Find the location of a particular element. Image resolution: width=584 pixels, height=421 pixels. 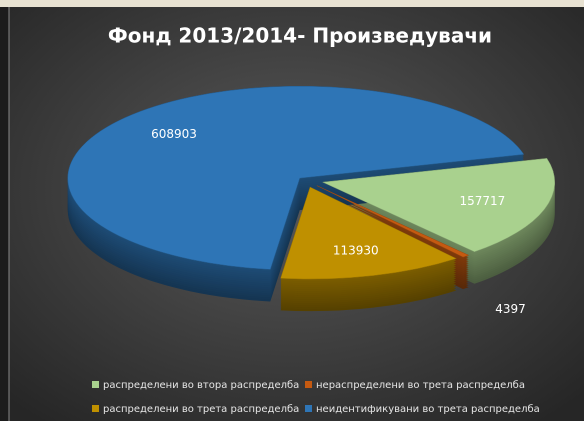

legend-label: неидентификувани во трета распределба is located at coordinates (428, 409).